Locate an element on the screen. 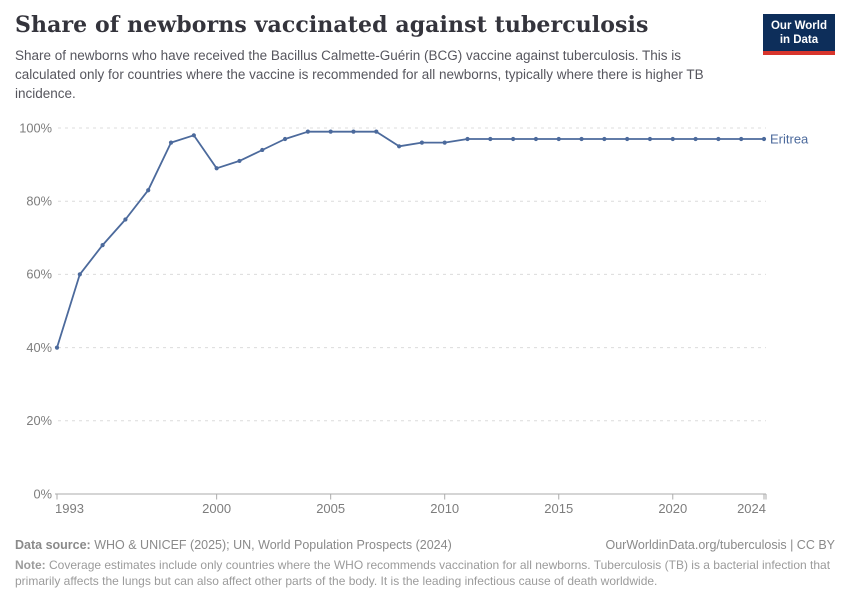 Image resolution: width=850 pixels, height=600 pixels. logo-line1: Our World is located at coordinates (798, 26).